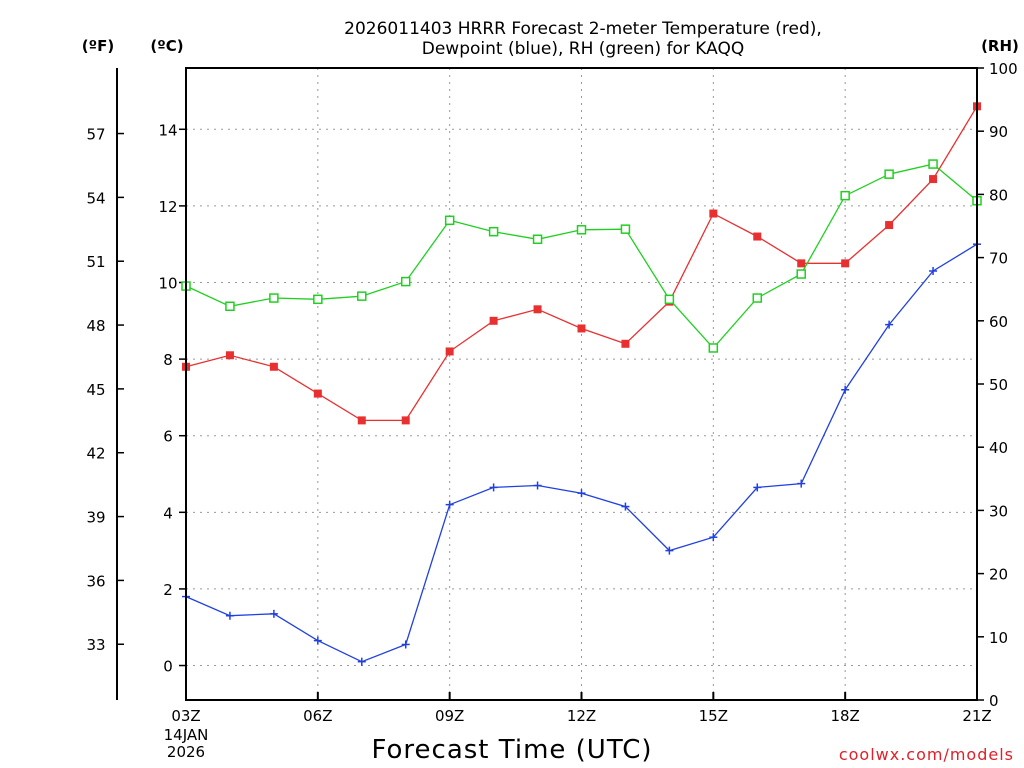 The width and height of the screenshot is (1024, 768). I want to click on x-tick-label: 03Z, so click(185, 716).